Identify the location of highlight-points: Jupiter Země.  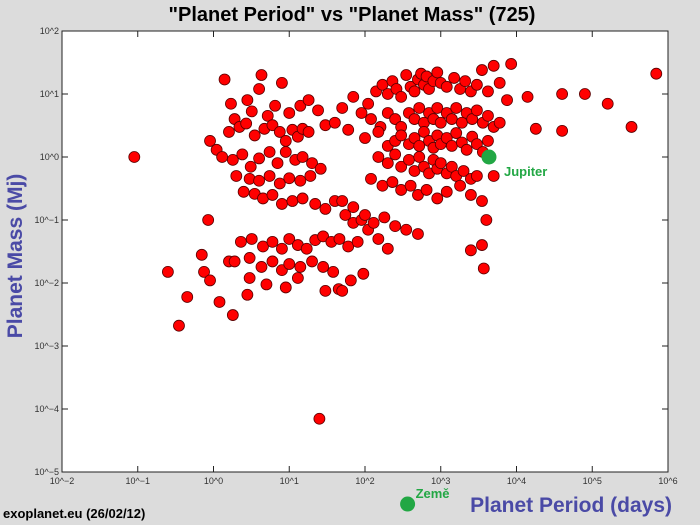
(473, 330).